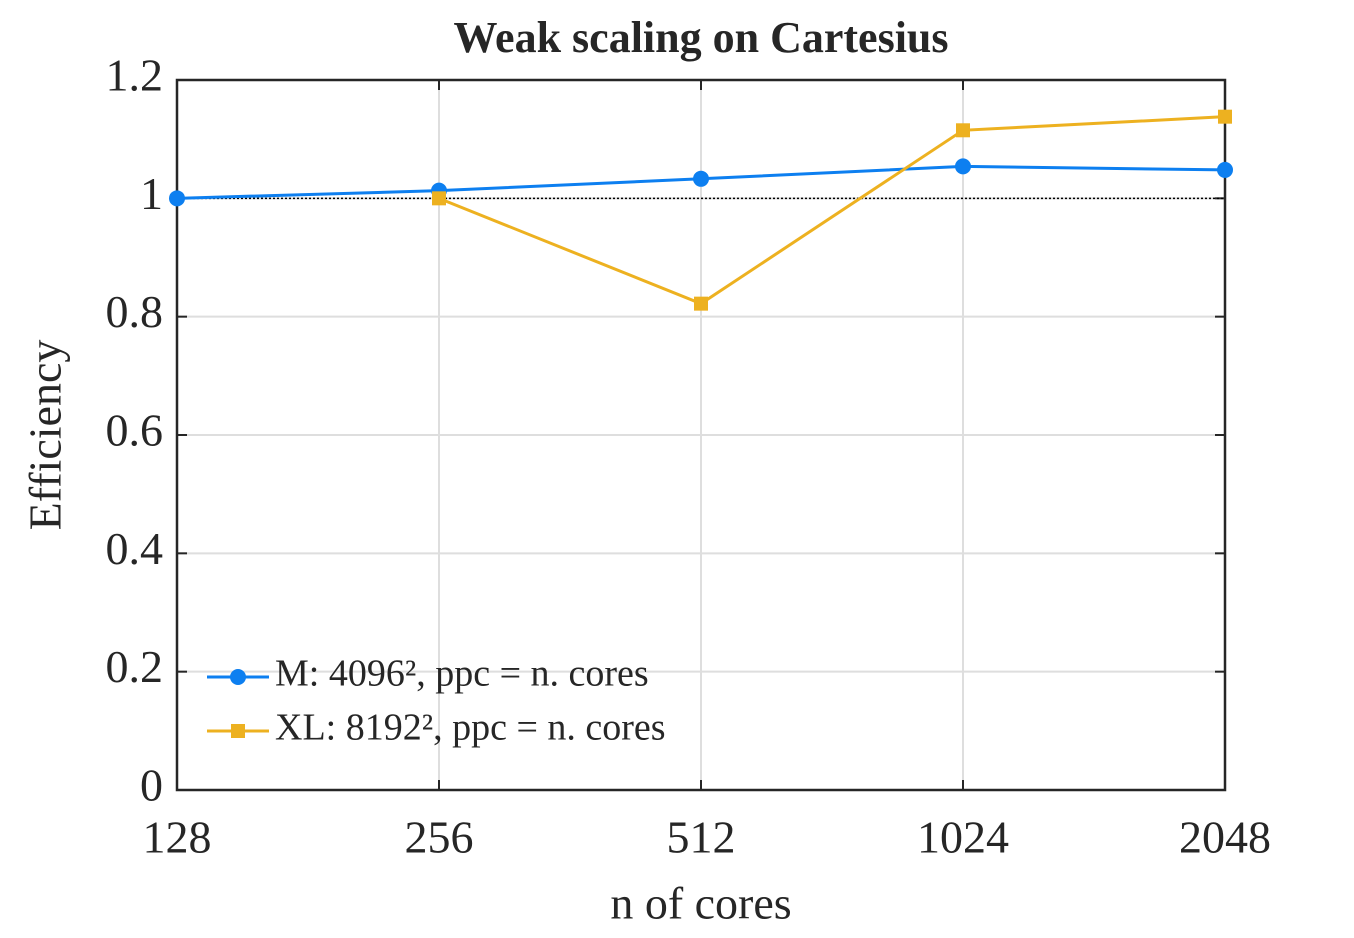 Image resolution: width=1354 pixels, height=938 pixels. Describe the element at coordinates (963, 837) in the screenshot. I see `x-tick-label: 1024` at that location.